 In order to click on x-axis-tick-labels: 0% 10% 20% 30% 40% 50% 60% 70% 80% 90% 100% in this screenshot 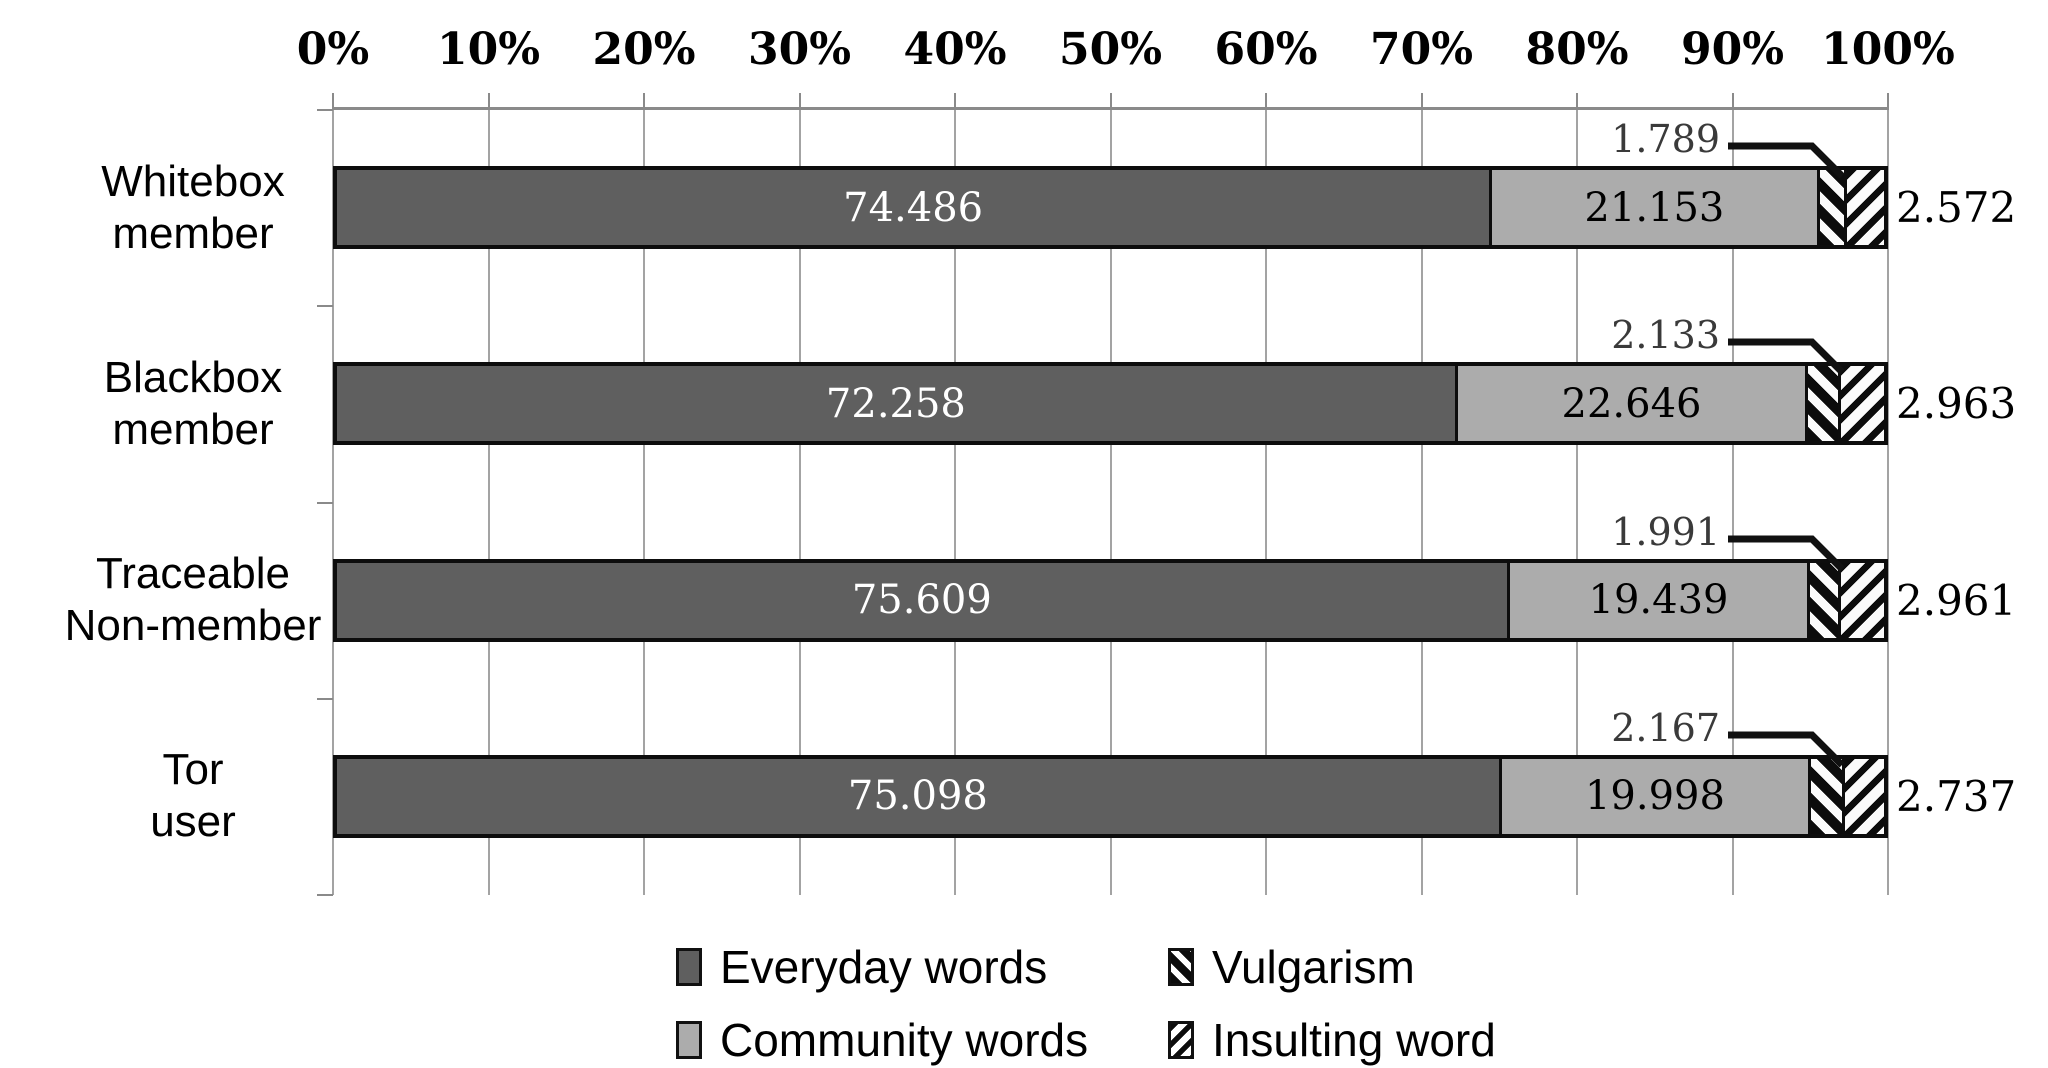, I will do `click(1126, 51)`.